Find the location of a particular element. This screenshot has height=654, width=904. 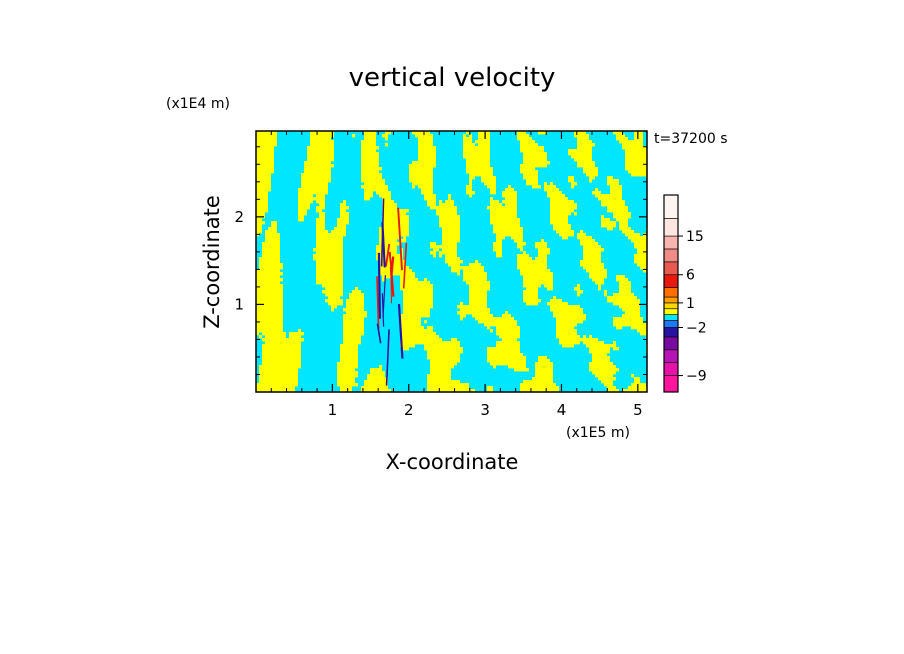

chart-title: vertical velocity is located at coordinates (452, 78).